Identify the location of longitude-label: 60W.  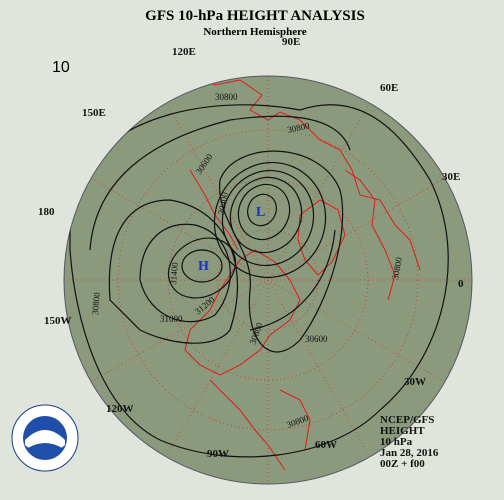
(326, 445).